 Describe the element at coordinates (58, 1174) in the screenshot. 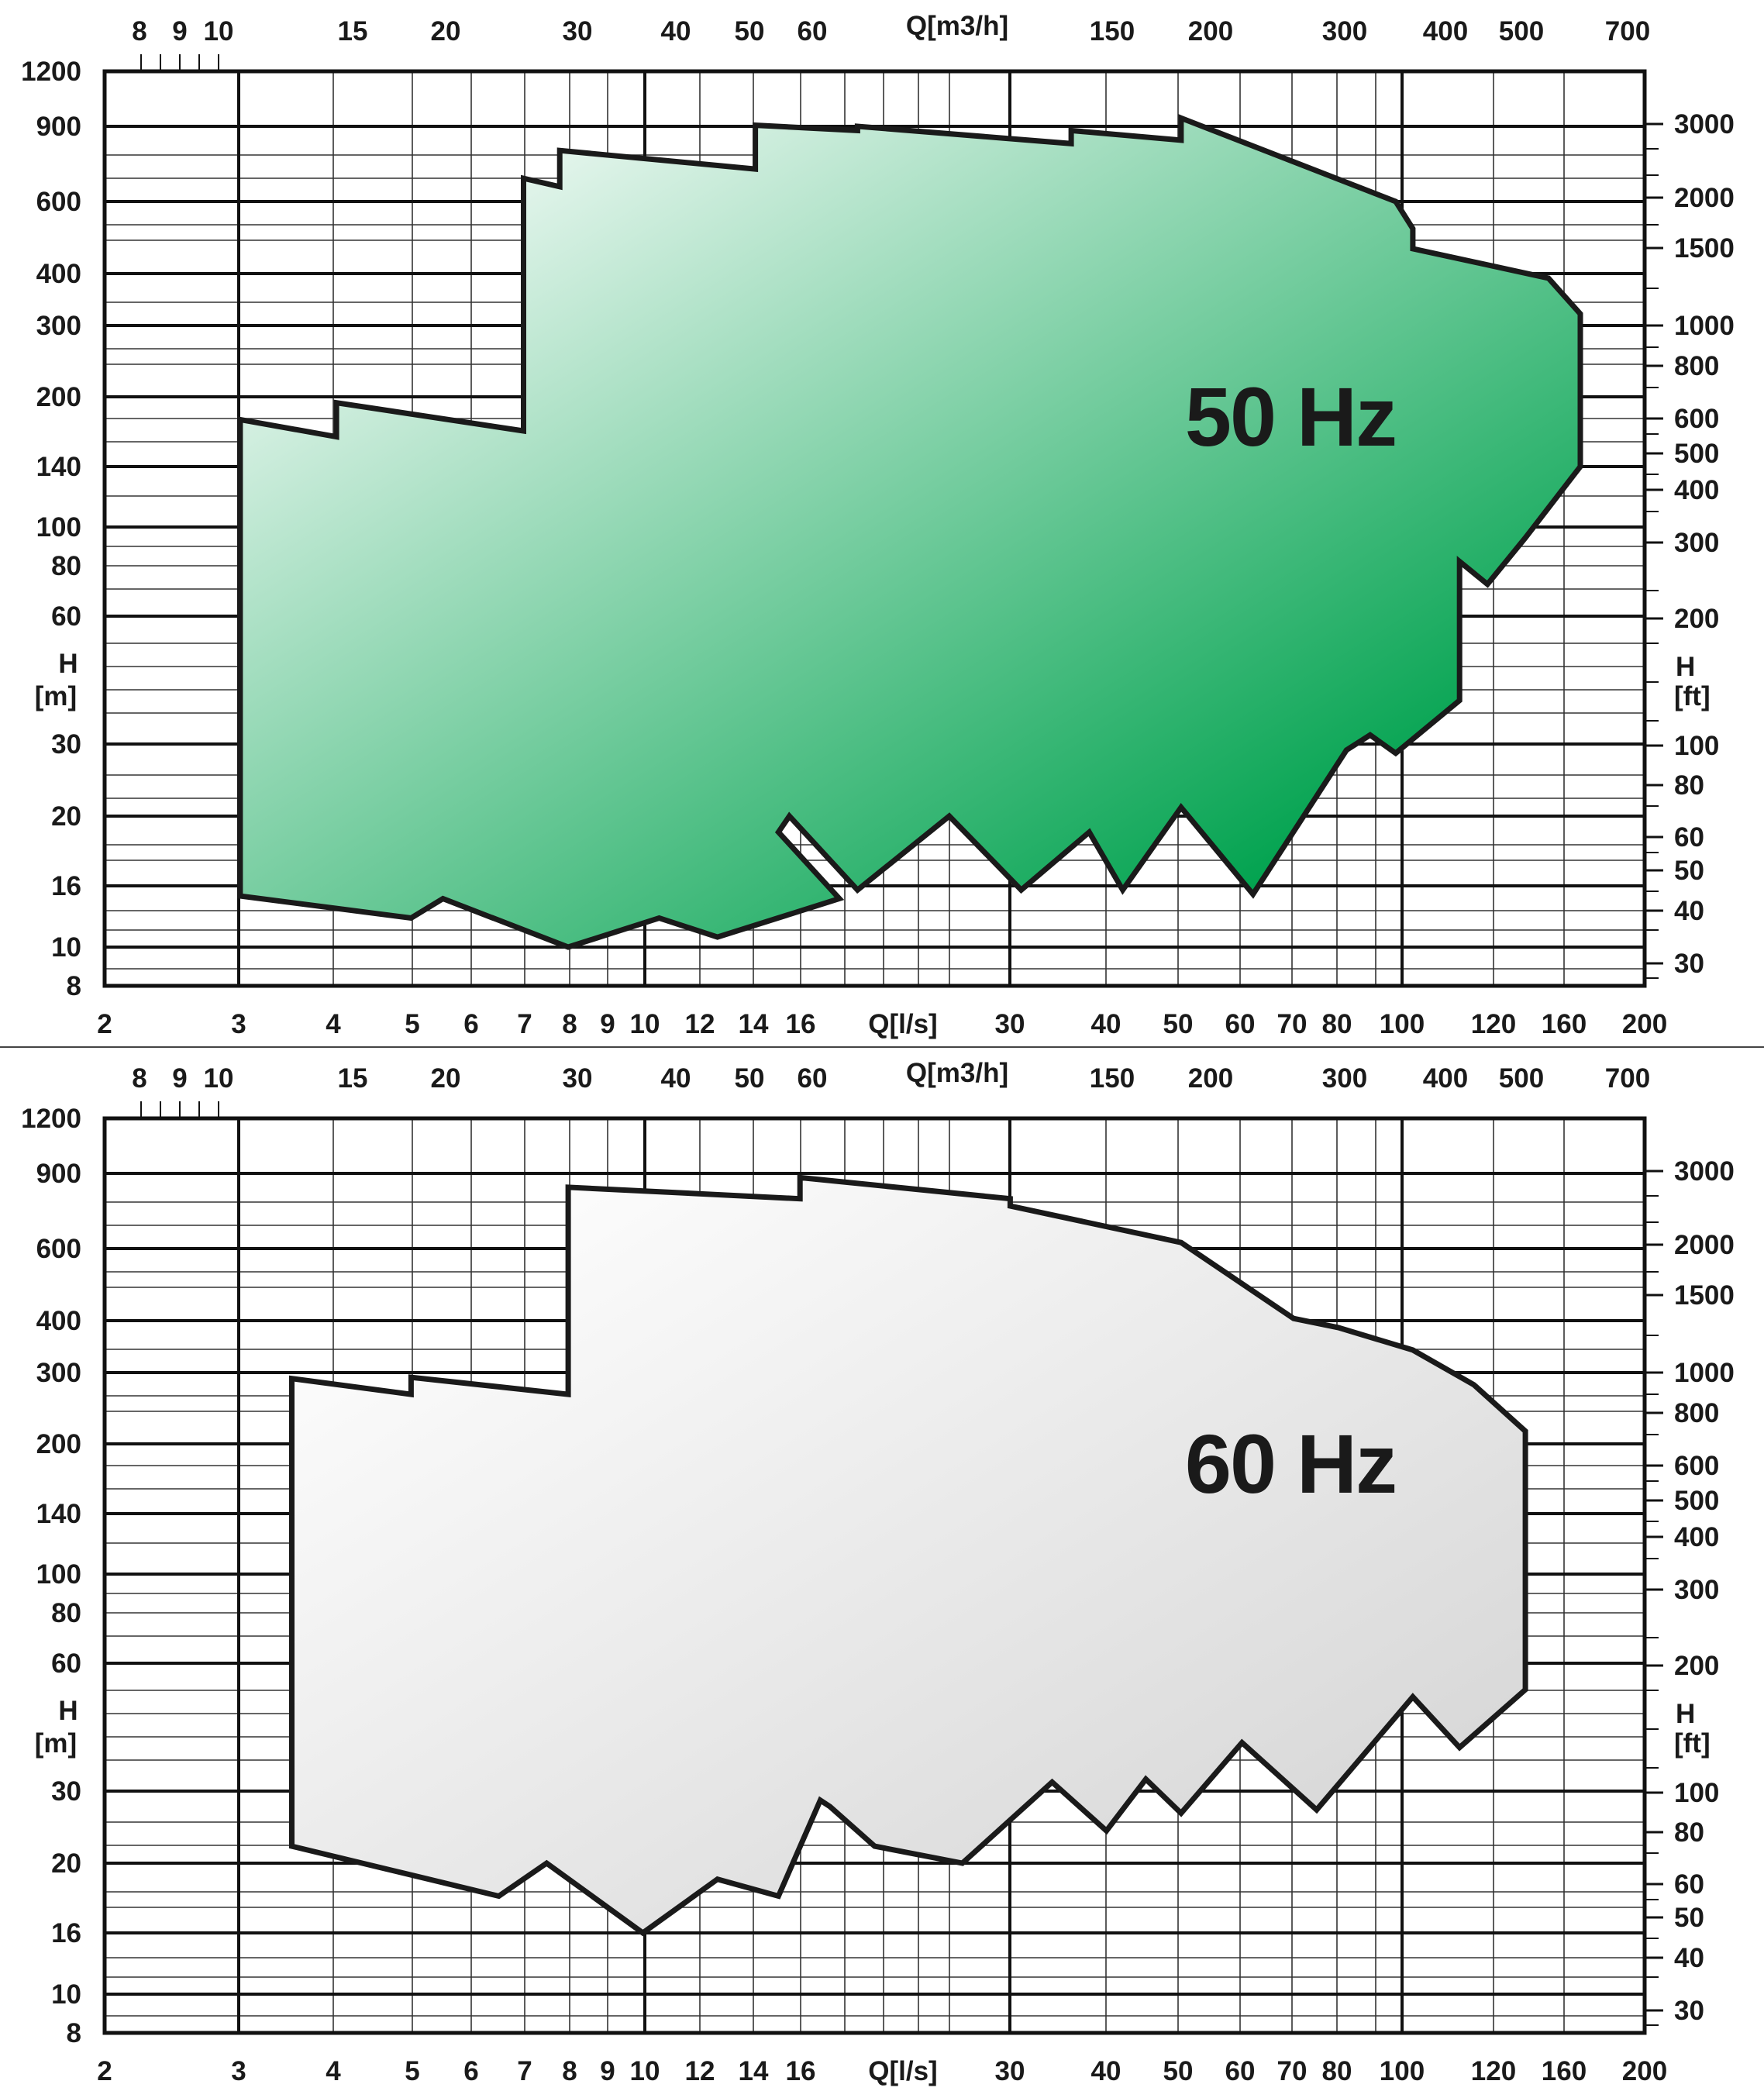

I see `y-tick-label: 900` at that location.